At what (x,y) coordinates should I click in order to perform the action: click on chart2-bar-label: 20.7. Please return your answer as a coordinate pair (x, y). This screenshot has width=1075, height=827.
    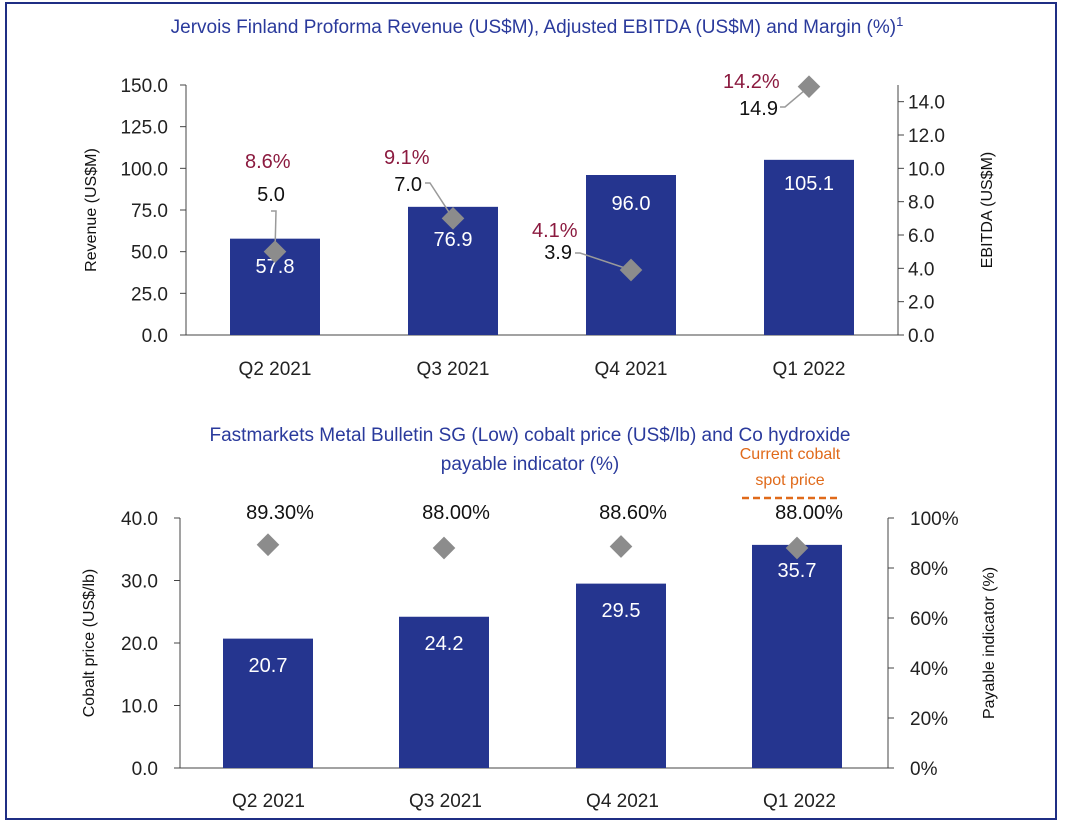
    Looking at the image, I should click on (268, 666).